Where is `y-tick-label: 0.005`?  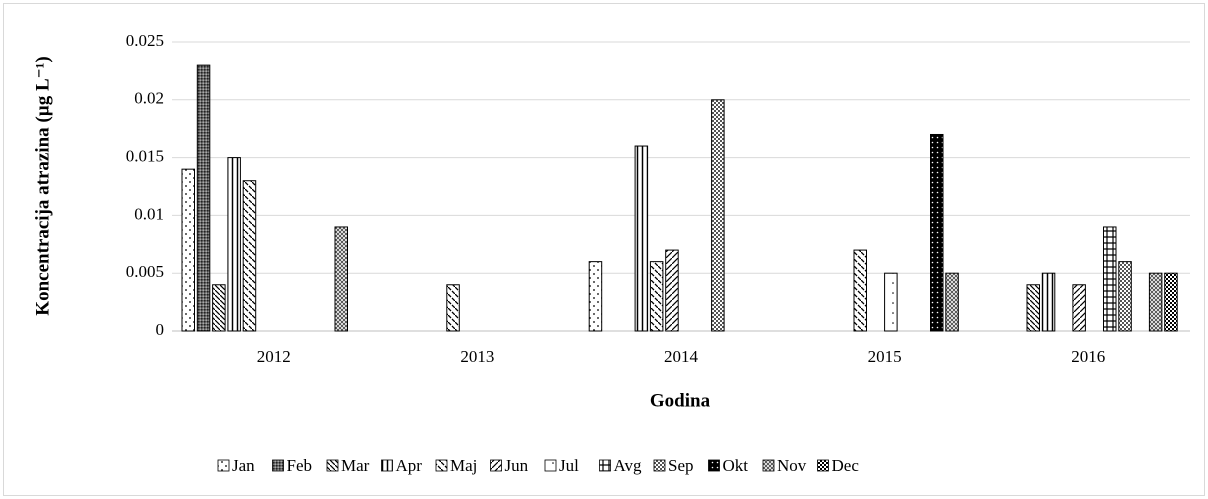
y-tick-label: 0.005 is located at coordinates (145, 271).